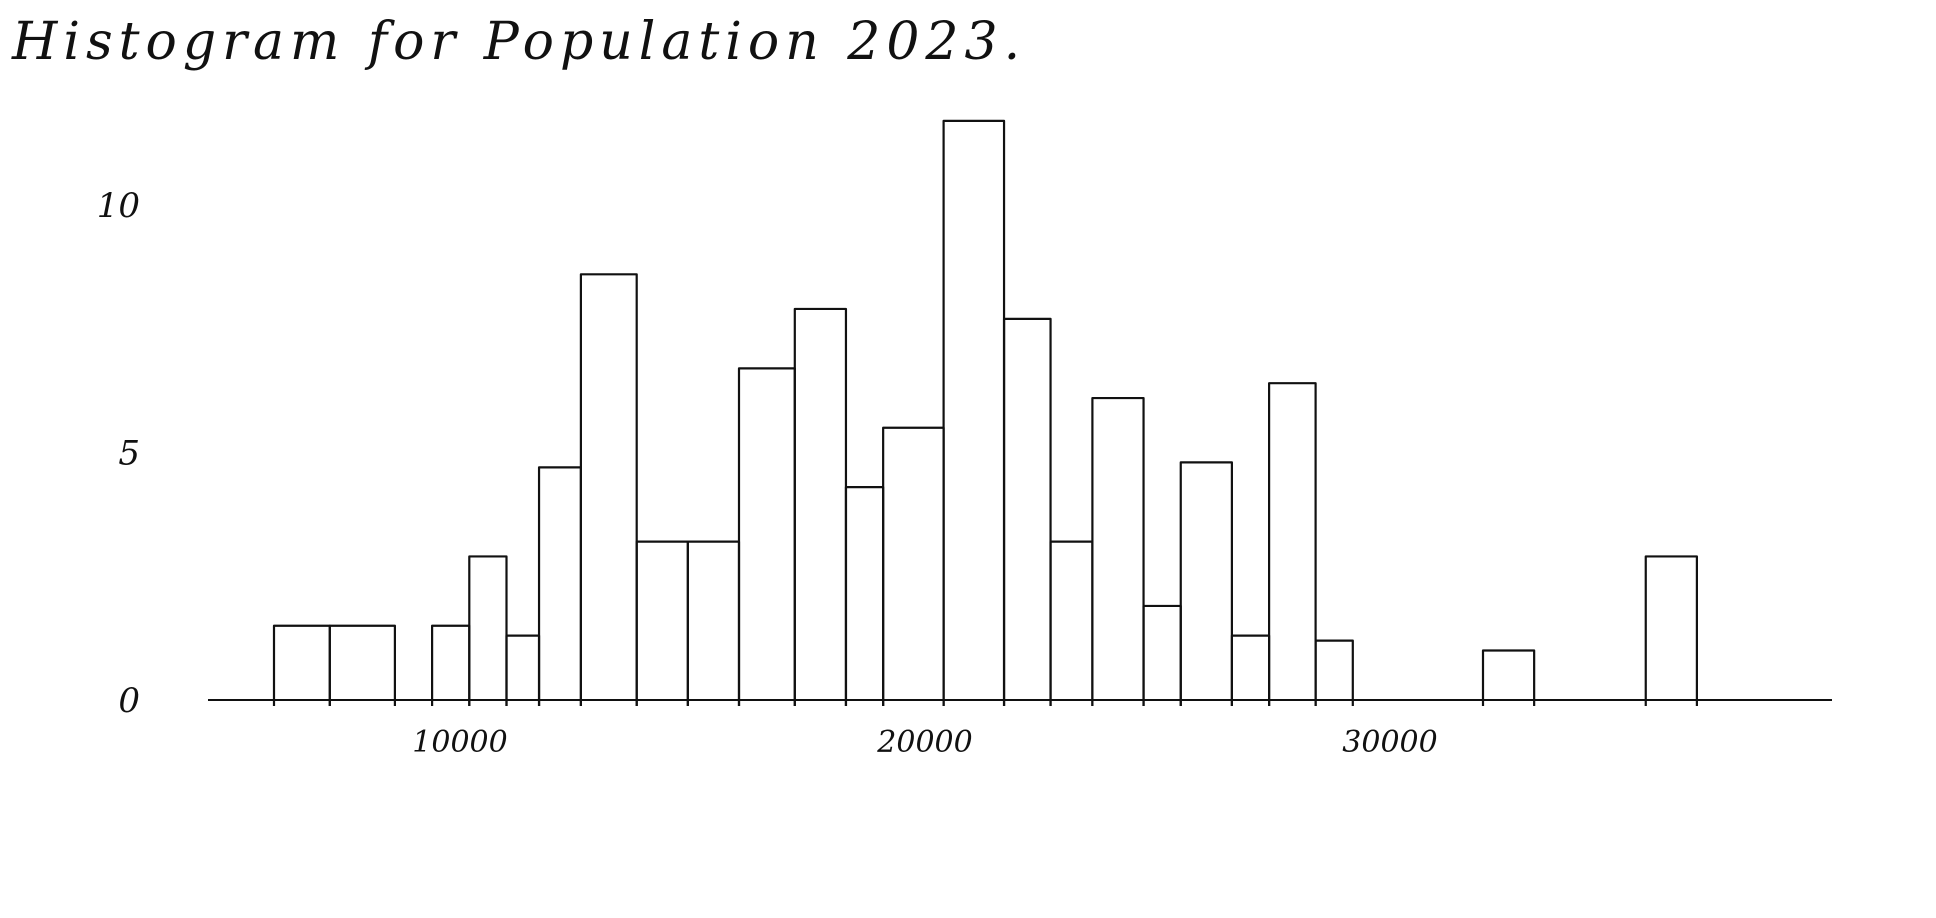  Describe the element at coordinates (129, 454) in the screenshot. I see `y-tick-label: 5` at that location.